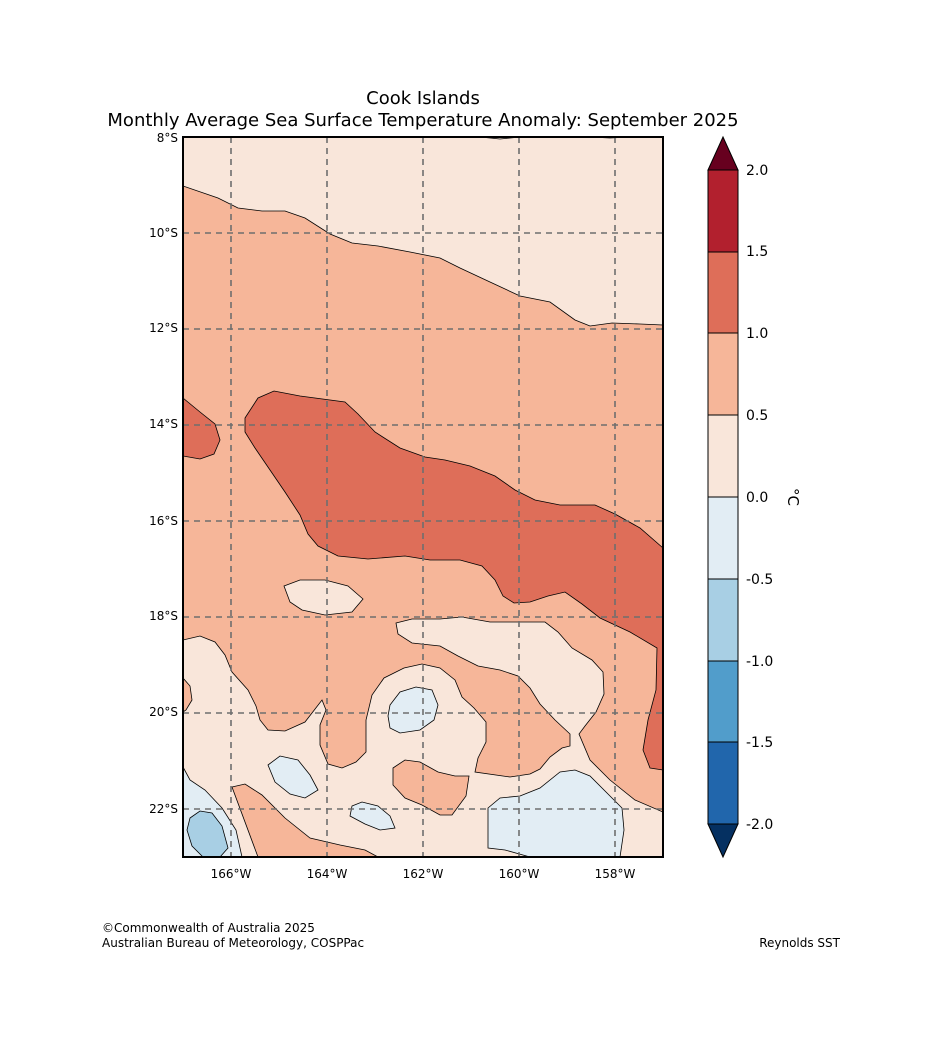  I want to click on colorbar-tick-label: -1.0, so click(759, 662).